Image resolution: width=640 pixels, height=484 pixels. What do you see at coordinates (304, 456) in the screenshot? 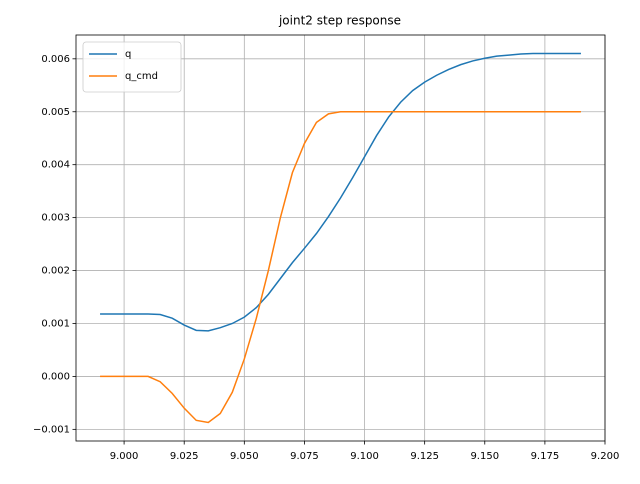
I see `x-tick-label: 9.075` at bounding box center [304, 456].